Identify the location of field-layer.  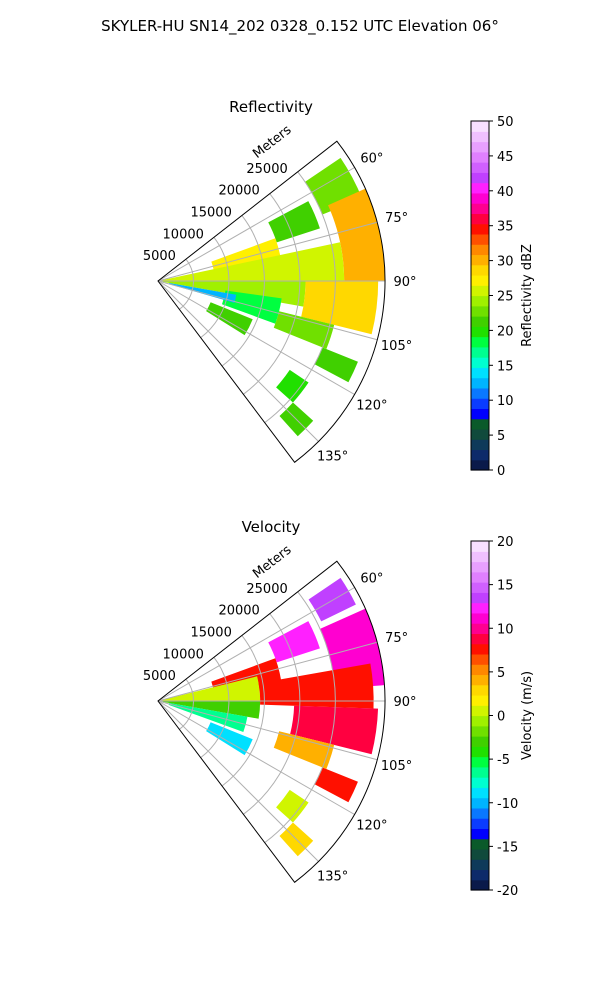
(271, 717).